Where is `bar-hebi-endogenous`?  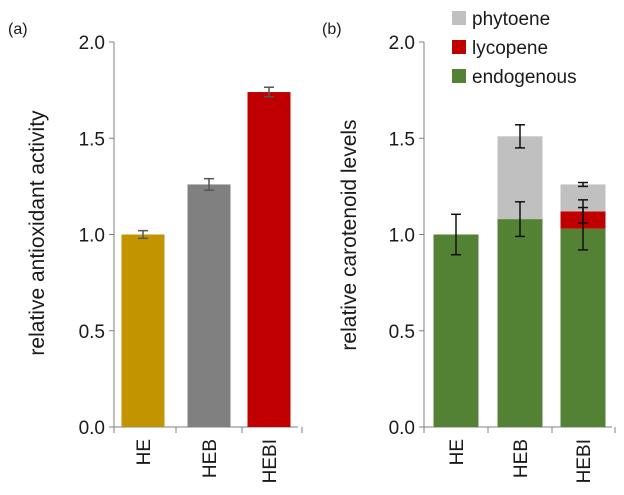 bar-hebi-endogenous is located at coordinates (583, 327).